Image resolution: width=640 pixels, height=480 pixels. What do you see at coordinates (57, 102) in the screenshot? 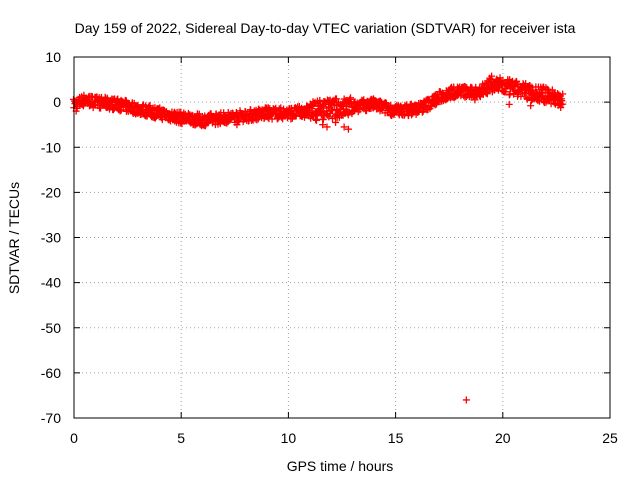
I see `y-tick-label: 0` at bounding box center [57, 102].